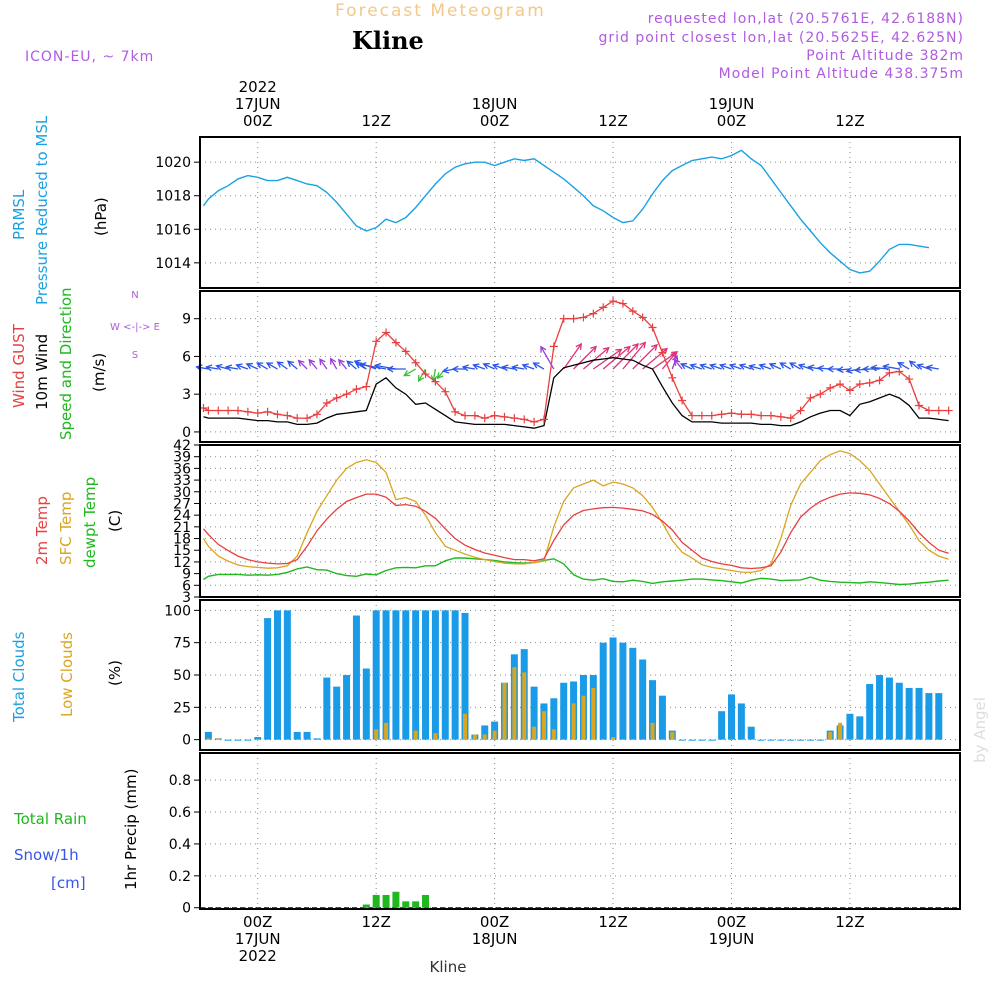  What do you see at coordinates (60, 210) in the screenshot?
I see `pressure-panel-labels: PRMSL Pressure Reduced to MSL (hPa)` at bounding box center [60, 210].